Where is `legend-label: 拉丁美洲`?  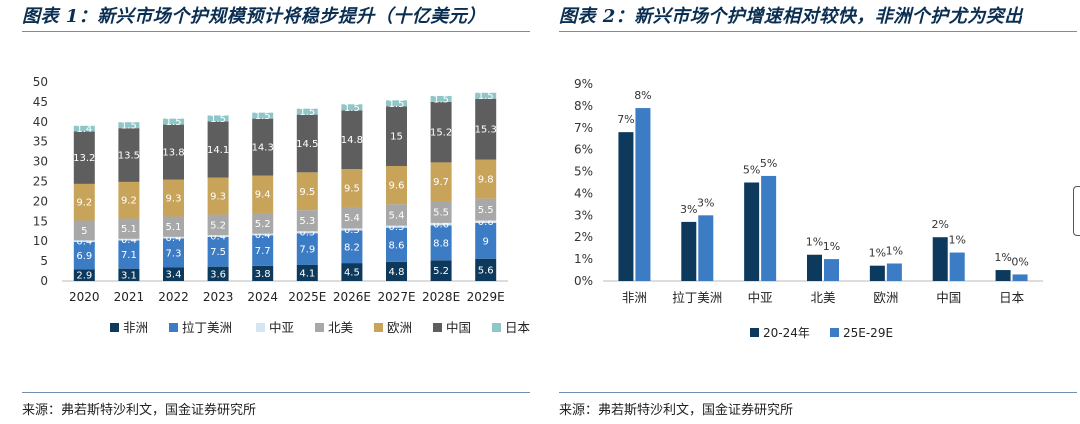
legend-label: 拉丁美洲 is located at coordinates (207, 327).